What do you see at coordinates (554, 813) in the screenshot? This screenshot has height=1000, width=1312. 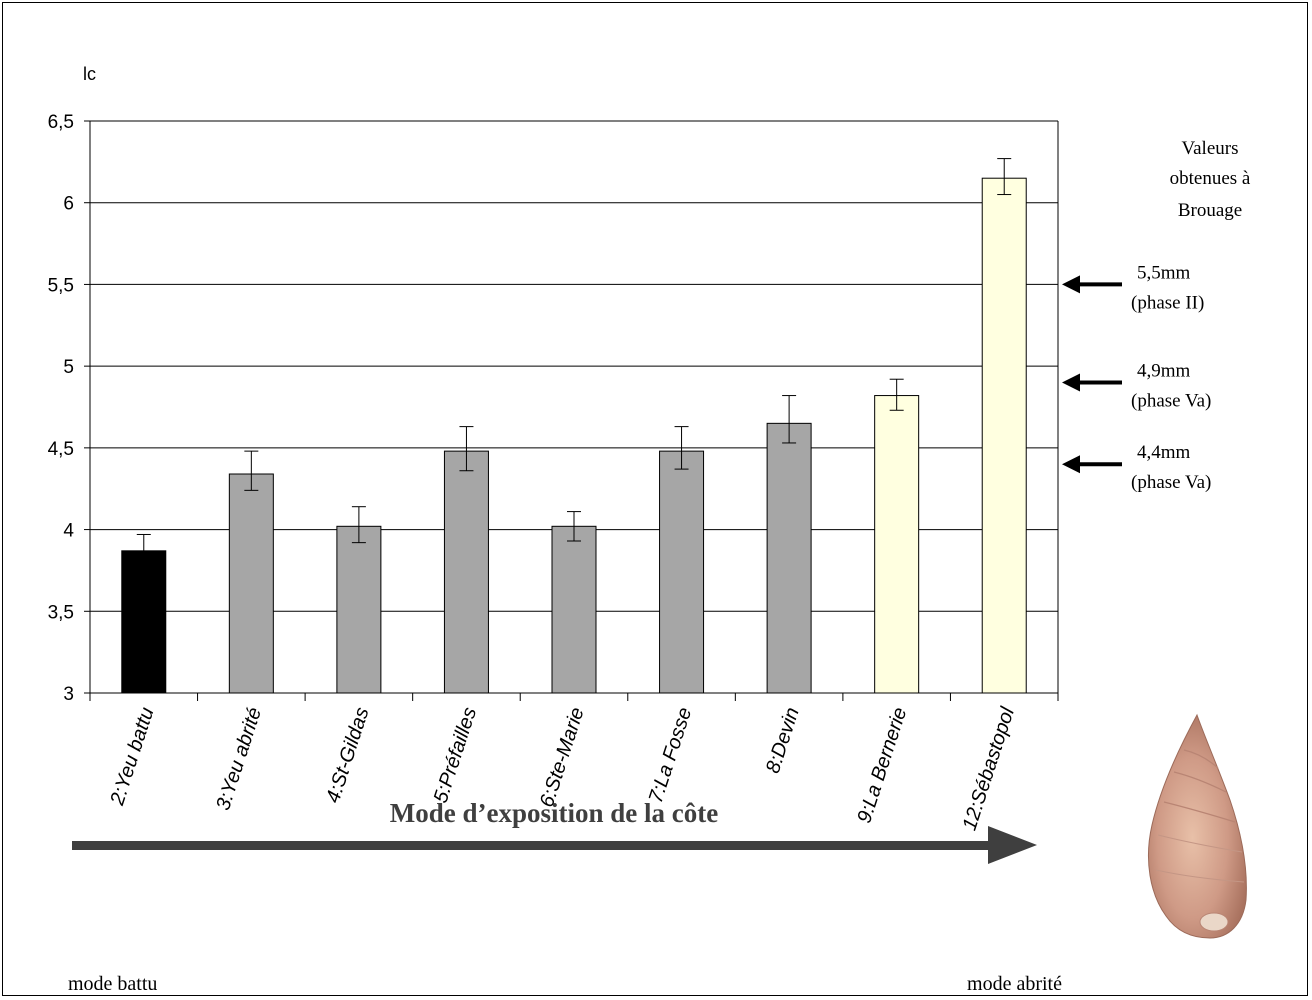 I see `exposure-title: Mode d’exposition de la côte` at bounding box center [554, 813].